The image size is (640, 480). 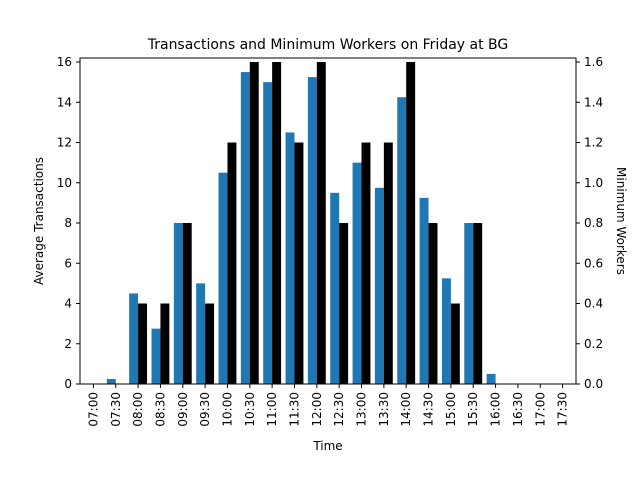 I want to click on right-tick-label-3: 0.6, so click(x=593, y=263).